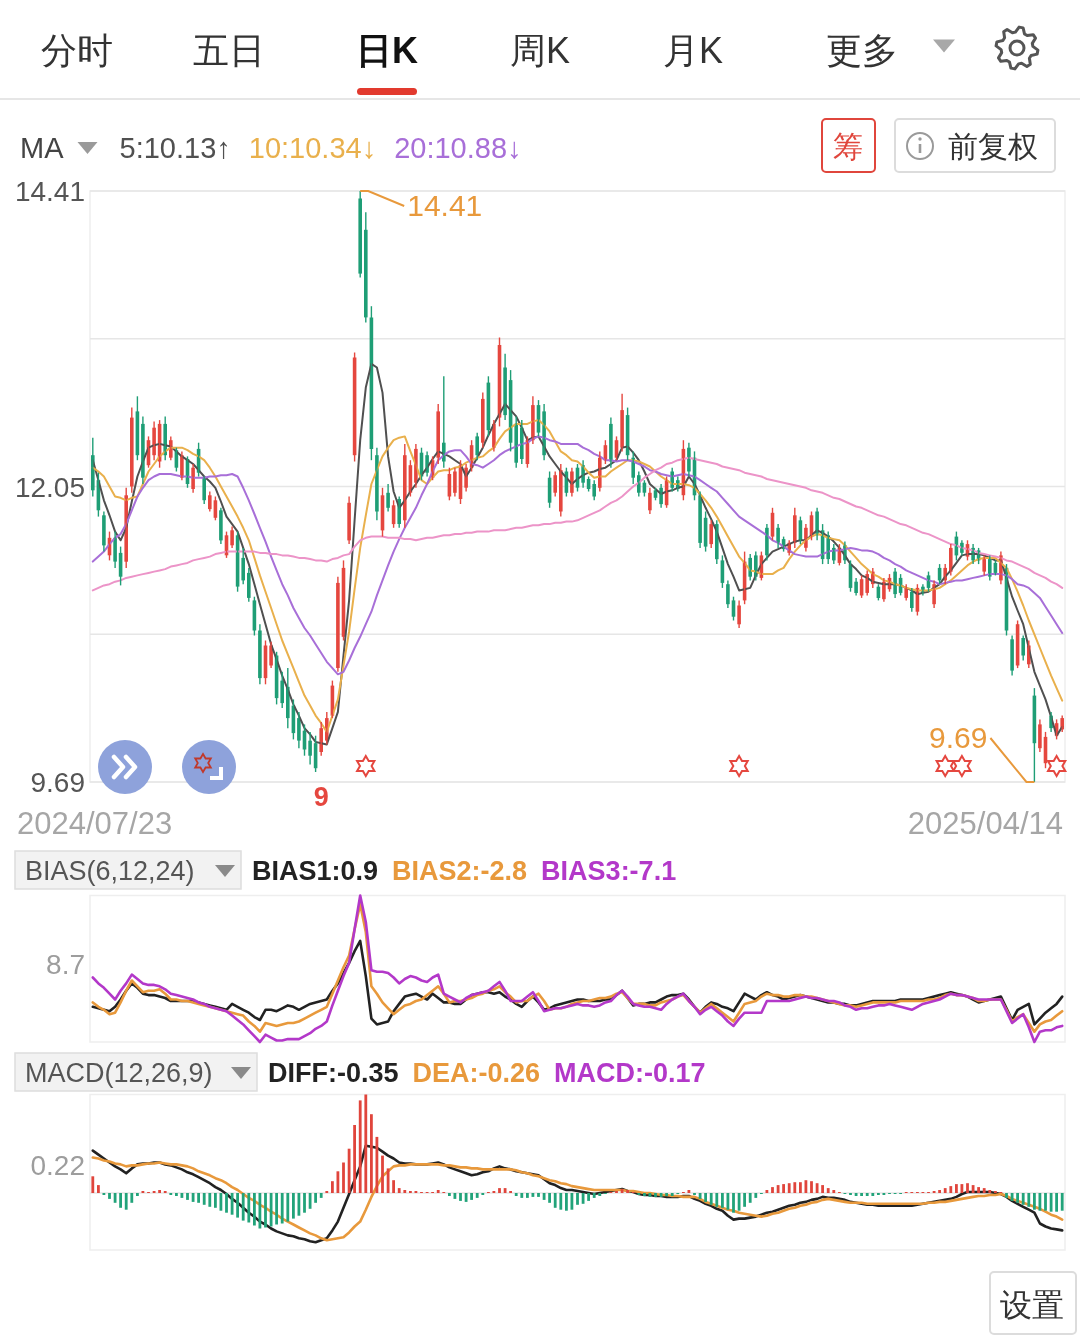  Describe the element at coordinates (312, 148) in the screenshot. I see `text: 10:10.34↓` at that location.